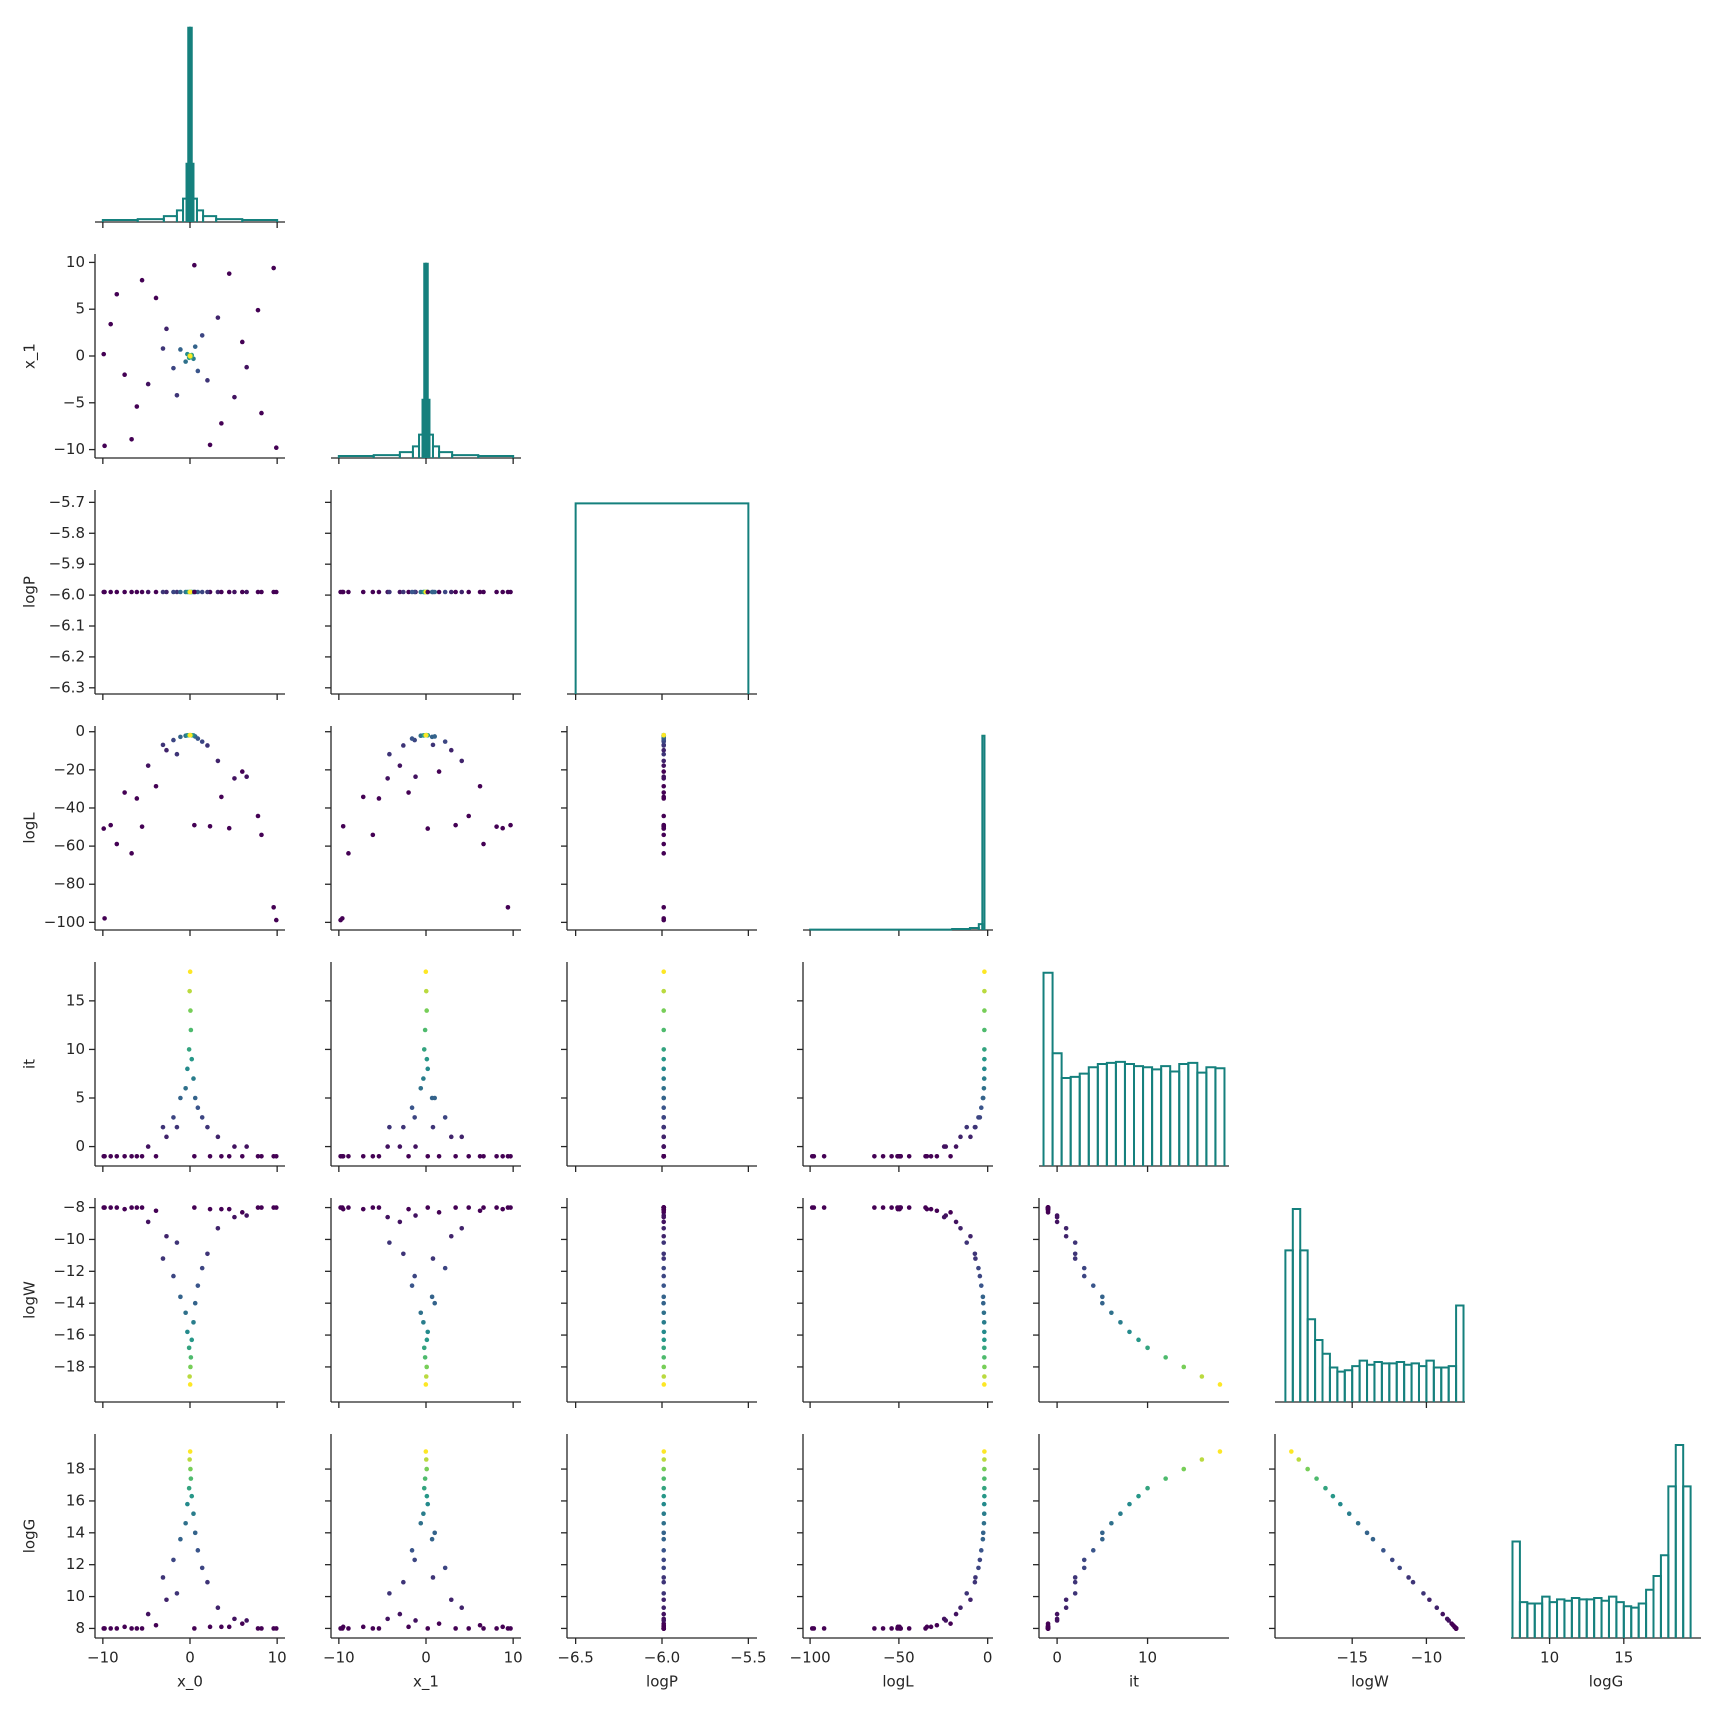 This screenshot has width=1722, height=1712. Describe the element at coordinates (153, 595) in the screenshot. I see `panel: −6.3 −6.2 −6.1 −6.0 −5.9 −5.8 −5.7 logP` at that location.